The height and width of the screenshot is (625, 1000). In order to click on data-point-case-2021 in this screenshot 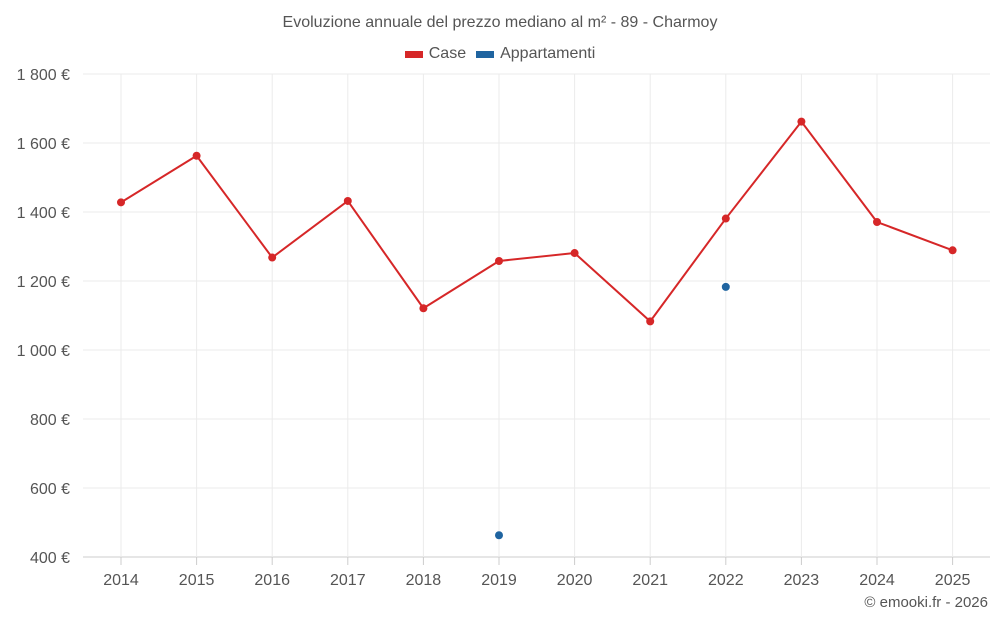, I will do `click(650, 321)`.